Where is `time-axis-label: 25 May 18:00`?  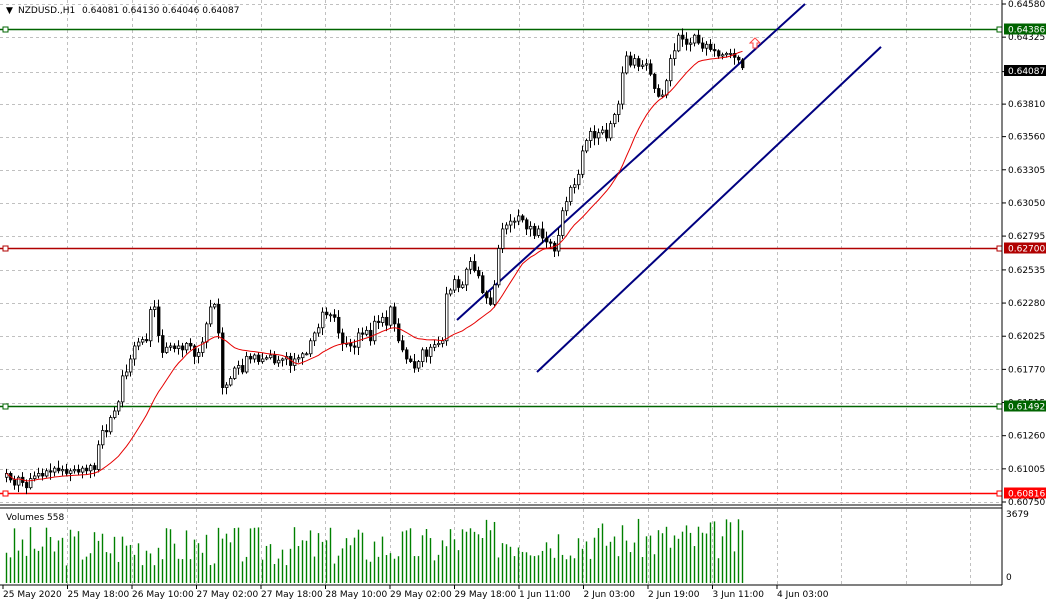 time-axis-label: 25 May 18:00 is located at coordinates (99, 595).